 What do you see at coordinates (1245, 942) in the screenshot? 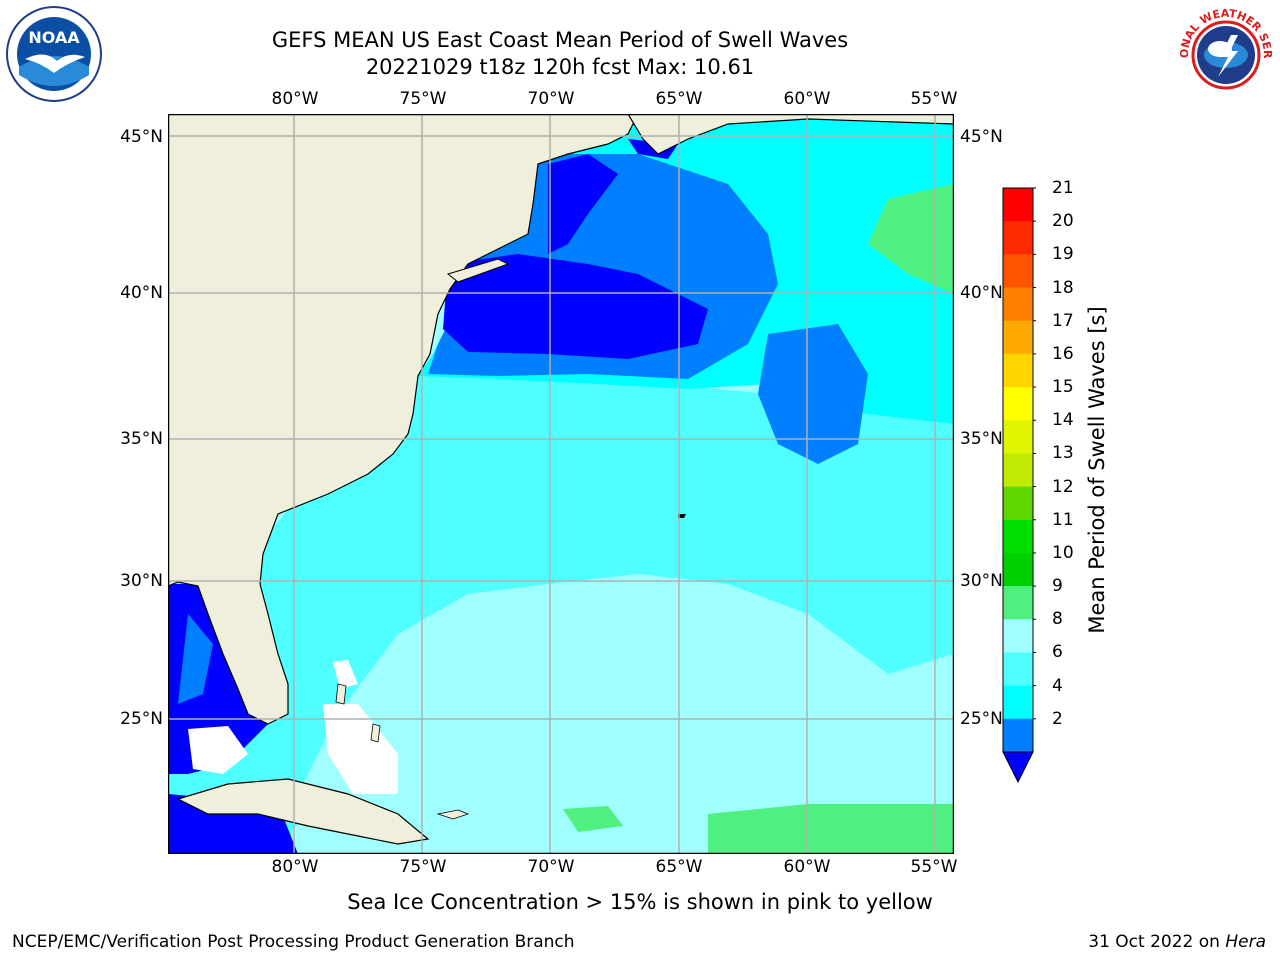
I see `footer-host: Hera` at bounding box center [1245, 942].